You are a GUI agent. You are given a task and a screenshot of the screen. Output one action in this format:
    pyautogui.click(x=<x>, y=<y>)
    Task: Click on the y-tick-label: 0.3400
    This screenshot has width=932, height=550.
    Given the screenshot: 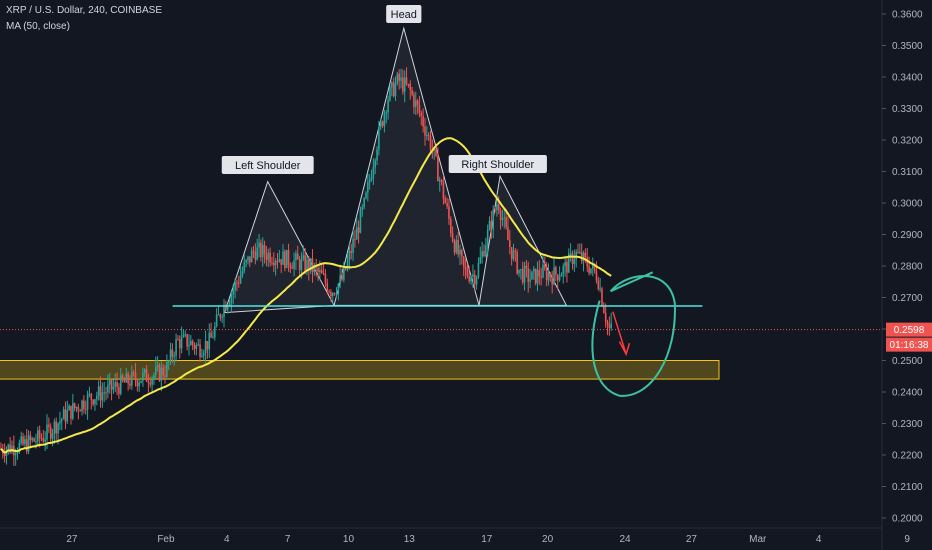 What is the action you would take?
    pyautogui.click(x=907, y=78)
    